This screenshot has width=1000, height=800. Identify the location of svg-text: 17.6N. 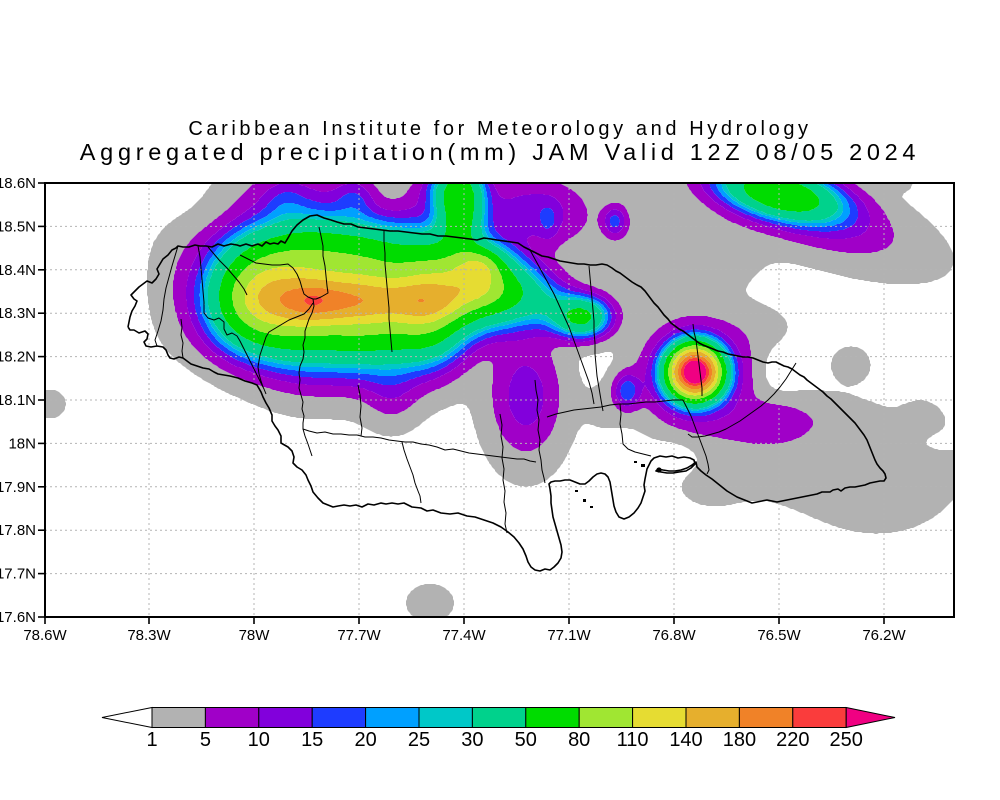
(18, 617).